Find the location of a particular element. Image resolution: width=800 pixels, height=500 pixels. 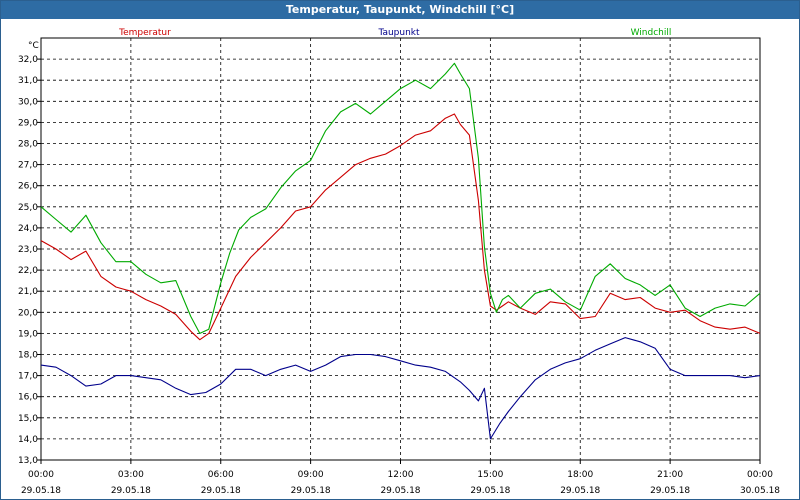

legend-windchill: Windchill is located at coordinates (651, 33).